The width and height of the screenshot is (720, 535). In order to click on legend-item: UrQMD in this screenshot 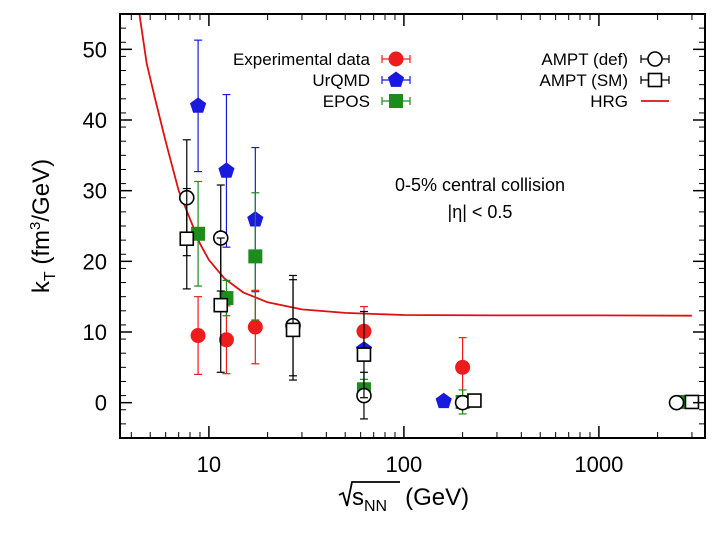, I will do `click(361, 80)`.